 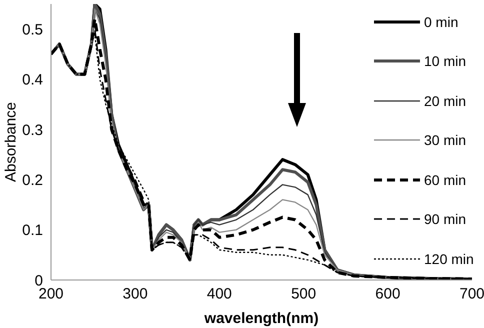 What do you see at coordinates (32, 29) in the screenshot?
I see `y-tick-label: 0.5` at bounding box center [32, 29].